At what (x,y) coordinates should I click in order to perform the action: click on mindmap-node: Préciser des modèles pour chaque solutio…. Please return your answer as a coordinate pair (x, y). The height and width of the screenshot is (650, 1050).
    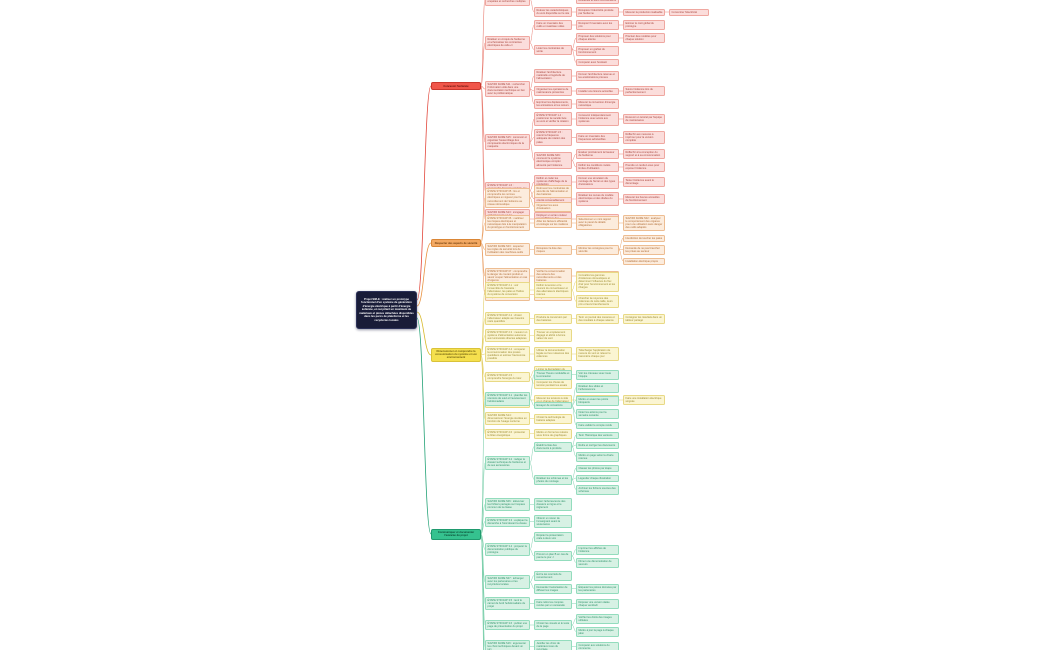
    Looking at the image, I should click on (644, 38).